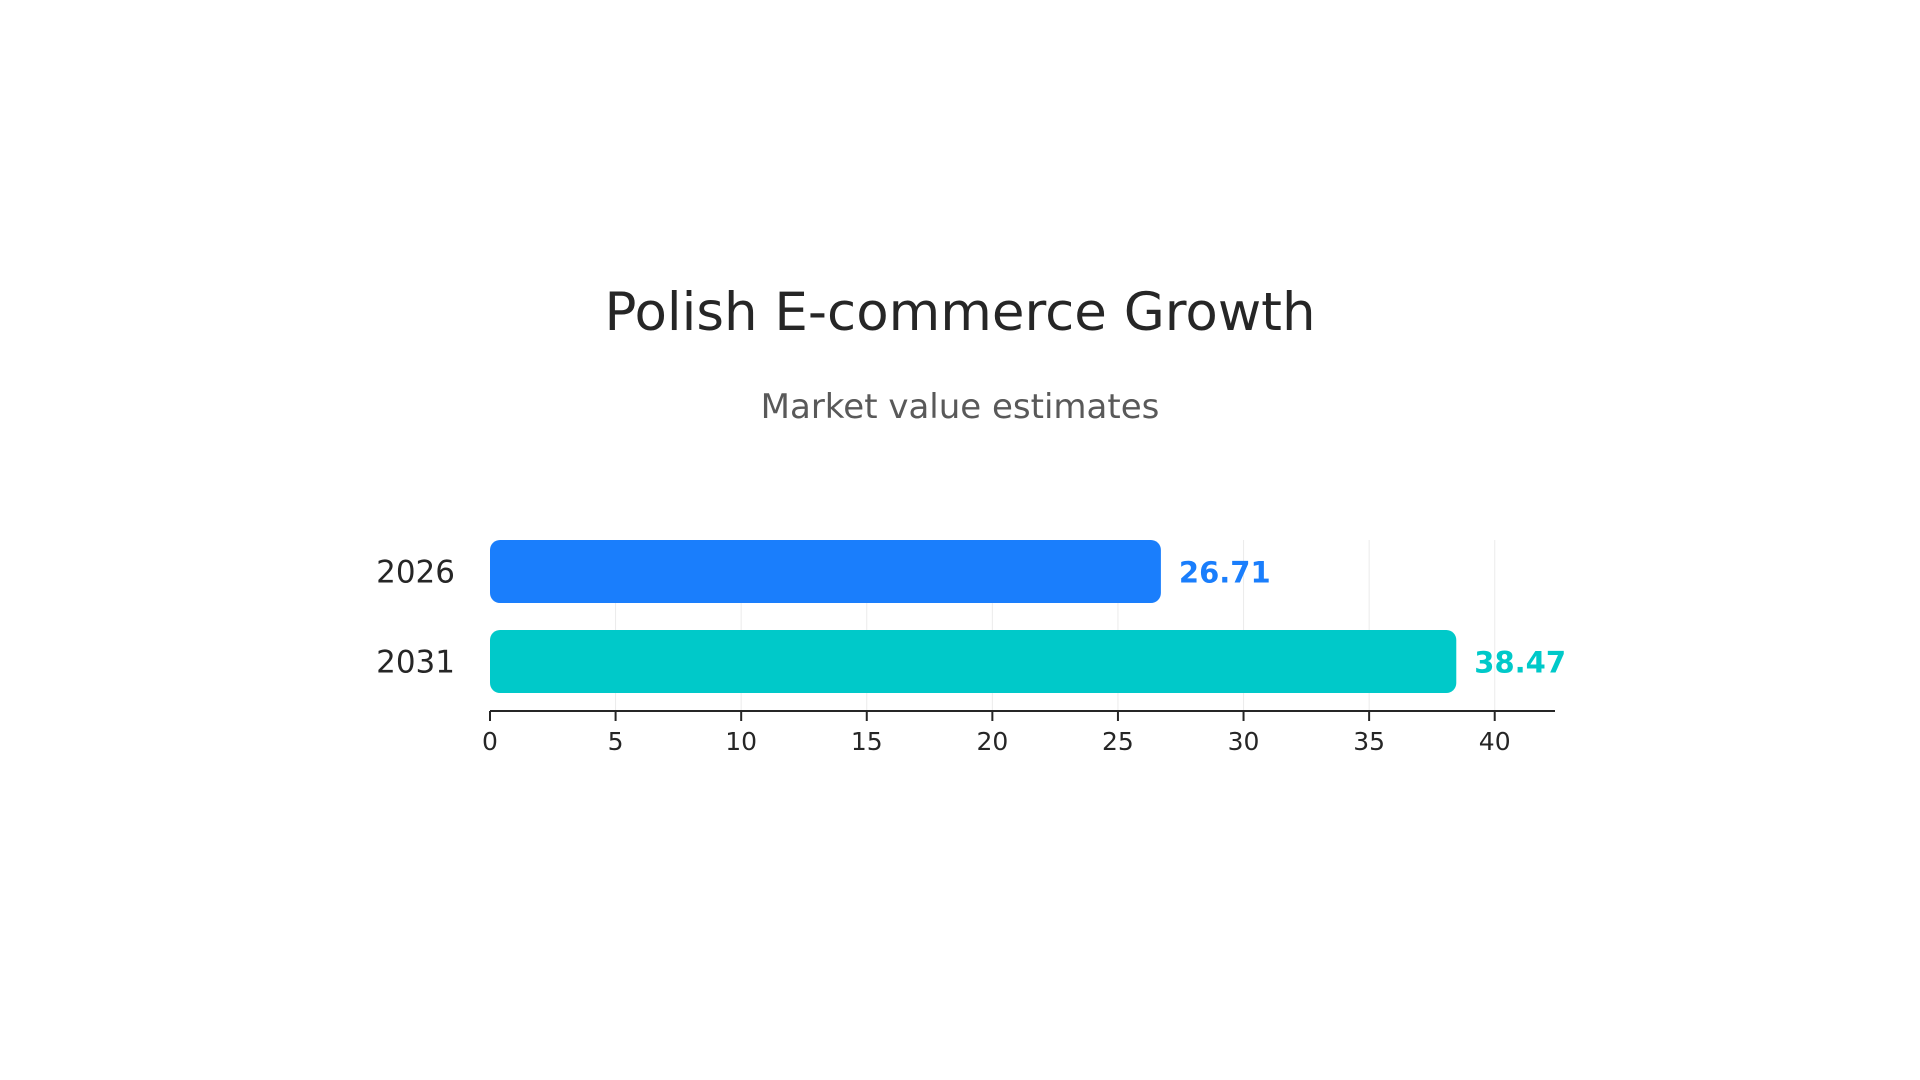  I want to click on bars: 2026 26.71 2031 38.47, so click(971, 616).